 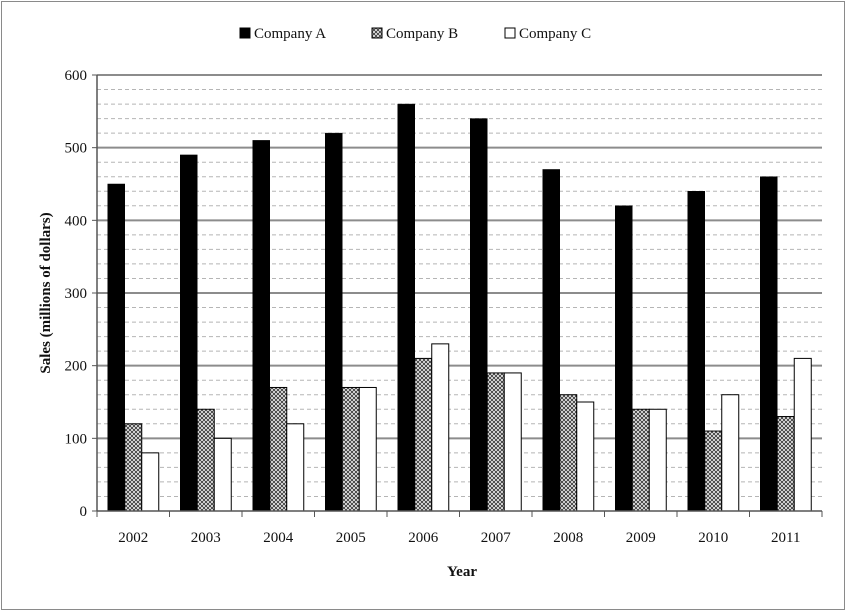 I want to click on legend: Company A Company B Company C, so click(x=415, y=34).